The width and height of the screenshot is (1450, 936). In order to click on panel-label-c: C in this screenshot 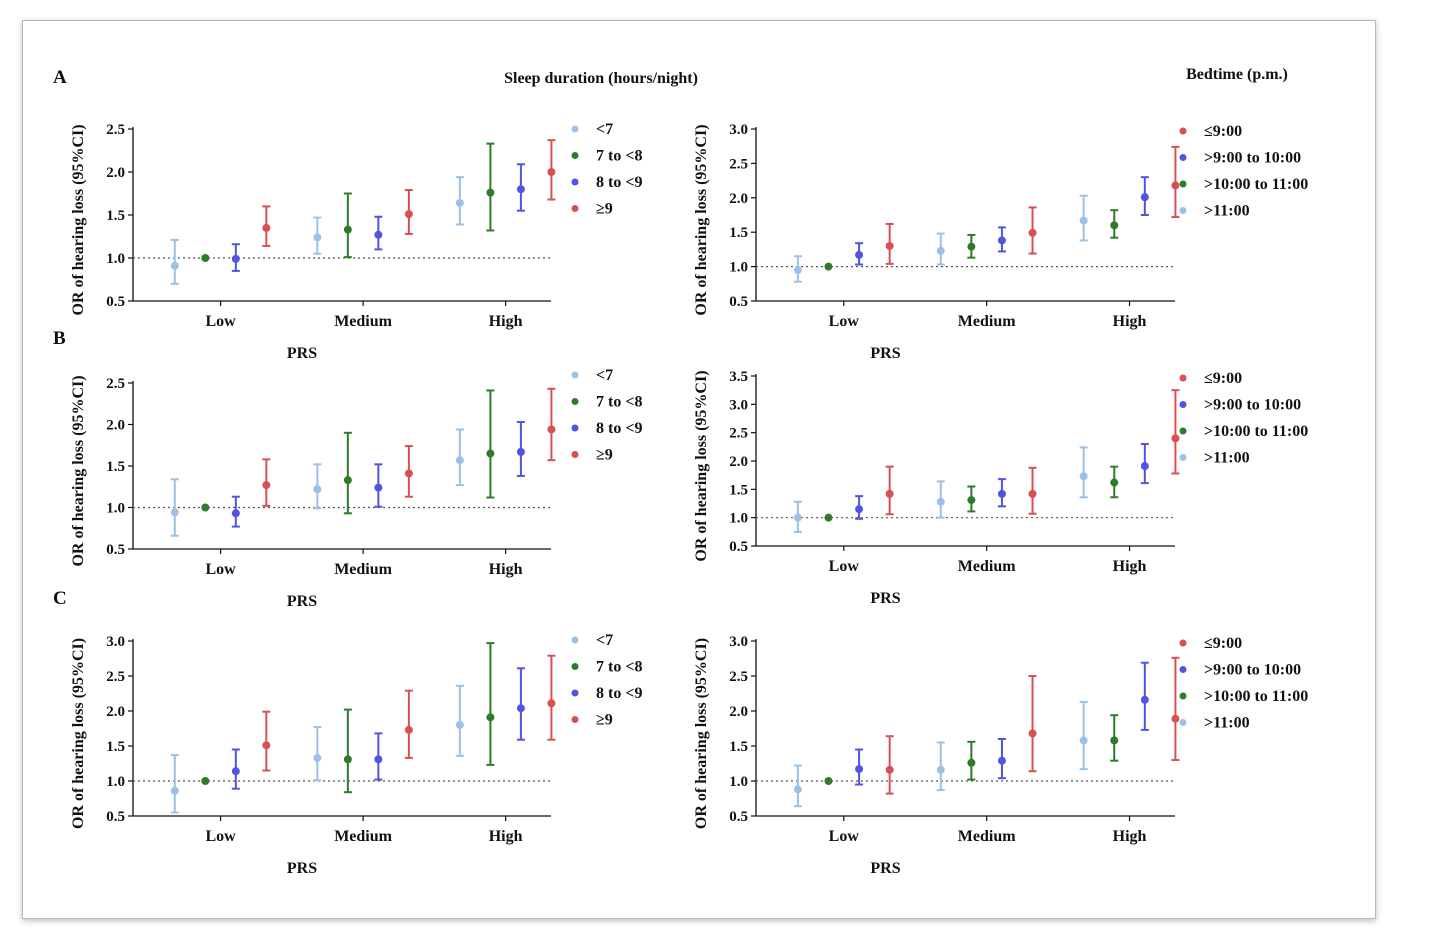, I will do `click(60, 598)`.